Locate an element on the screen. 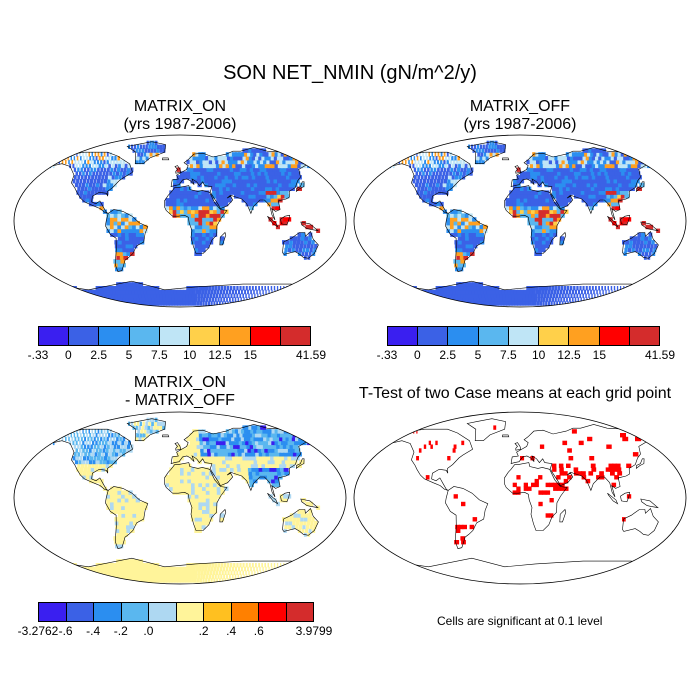 The image size is (700, 700). panel-title-line1: MATRIX_OFF is located at coordinates (520, 106).